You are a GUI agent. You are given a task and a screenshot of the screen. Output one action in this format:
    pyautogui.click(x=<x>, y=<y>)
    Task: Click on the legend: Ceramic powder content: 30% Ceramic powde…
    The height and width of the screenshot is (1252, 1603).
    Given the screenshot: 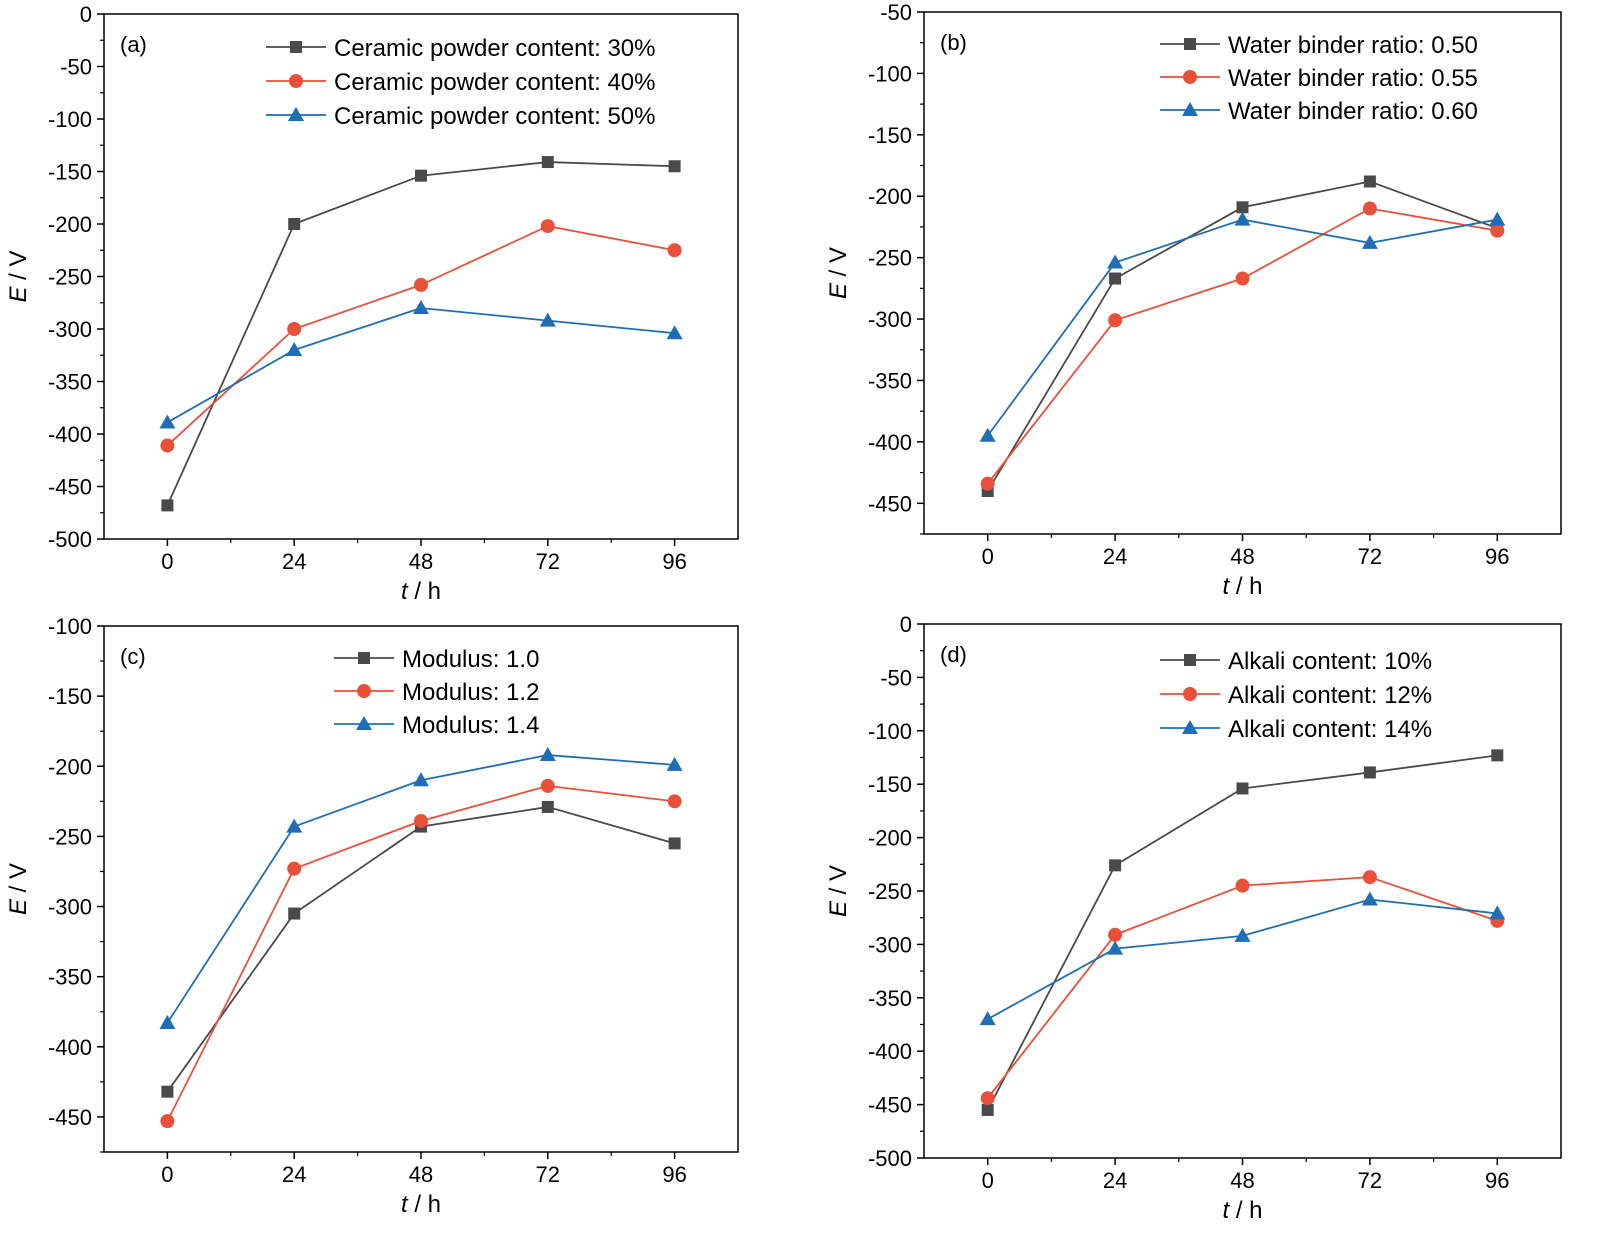 What is the action you would take?
    pyautogui.click(x=461, y=82)
    